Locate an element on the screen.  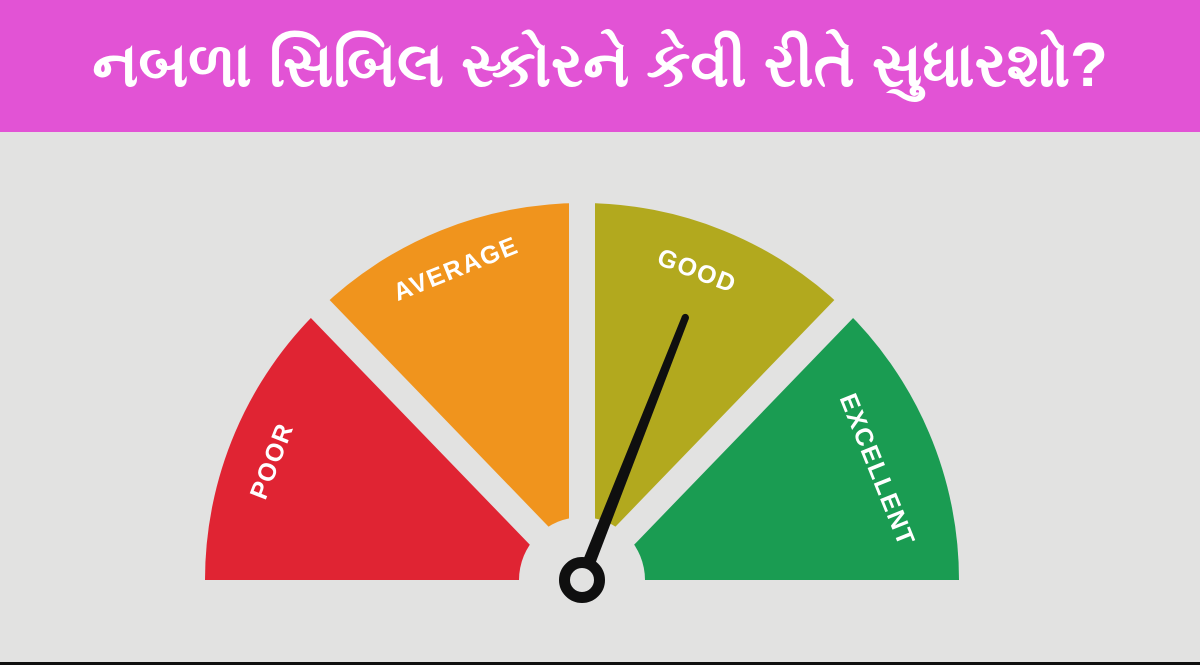
page-title: નબળા સિબિલ સ્કોરને કેવી રીતે સુધારશો? is located at coordinates (600, 65).